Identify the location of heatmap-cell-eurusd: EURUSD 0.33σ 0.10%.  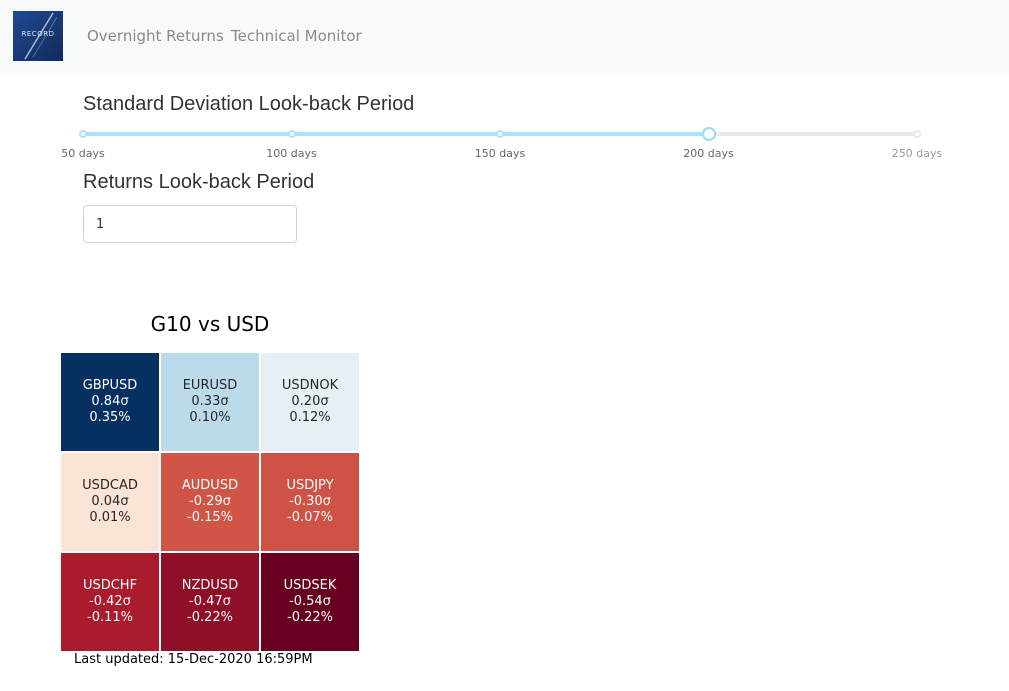
(210, 402).